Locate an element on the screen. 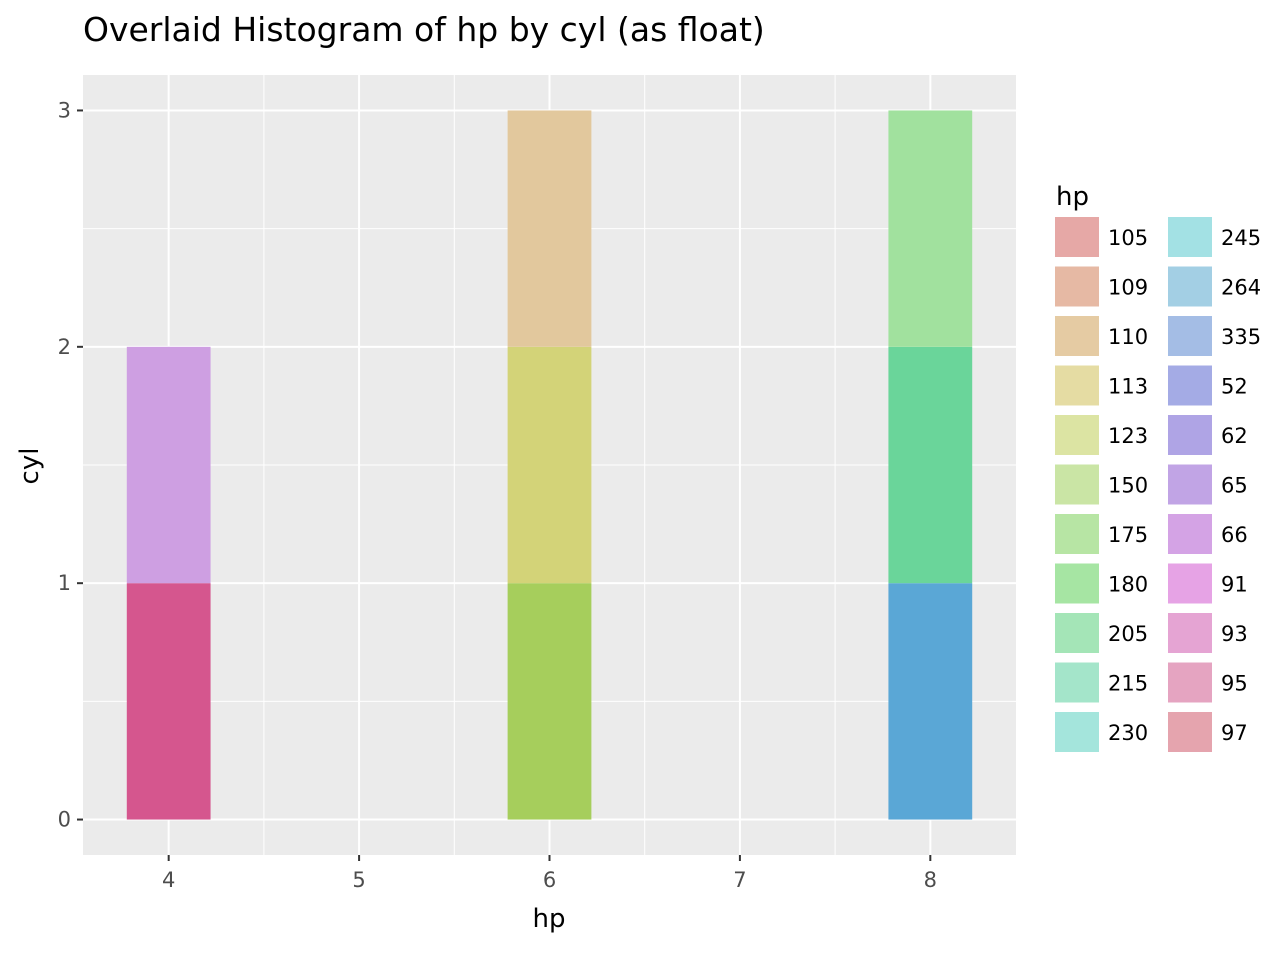 The height and width of the screenshot is (960, 1280). legend-label: 65 is located at coordinates (1234, 486).